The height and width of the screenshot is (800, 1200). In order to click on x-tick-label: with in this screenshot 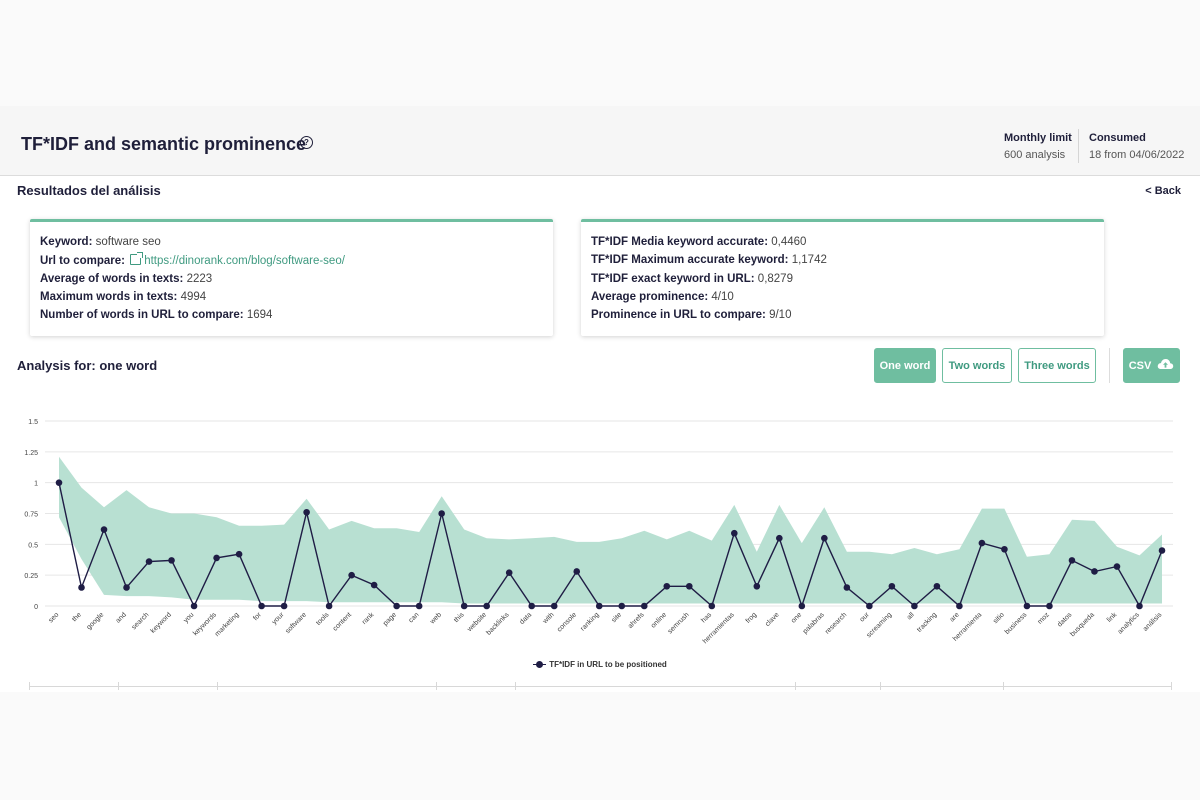, I will do `click(548, 618)`.